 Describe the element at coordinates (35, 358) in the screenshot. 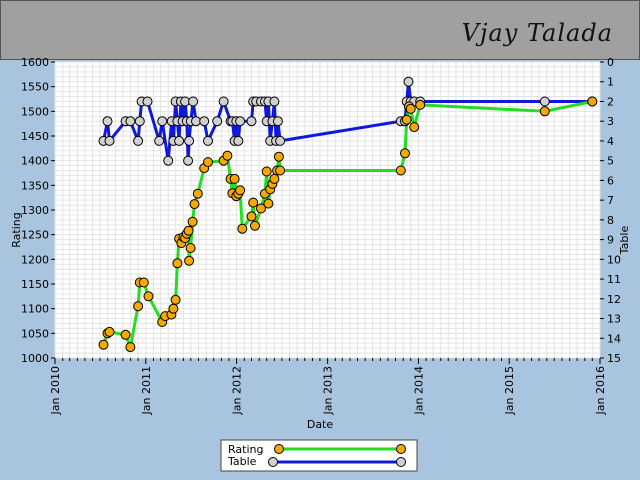

I see `y-tick-label: 1000` at that location.